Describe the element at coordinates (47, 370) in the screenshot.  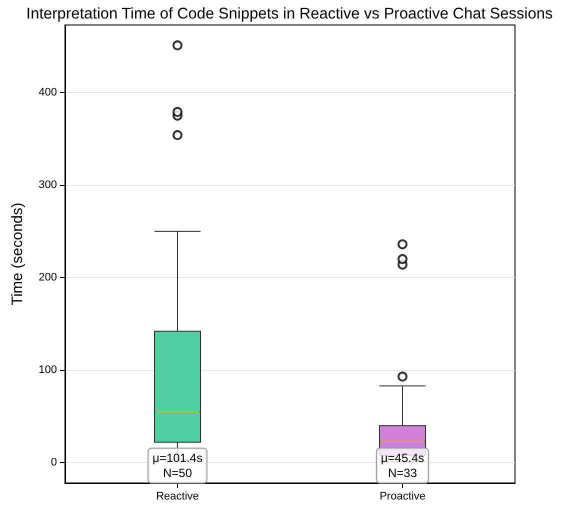
I see `y-tick-label: 100` at that location.